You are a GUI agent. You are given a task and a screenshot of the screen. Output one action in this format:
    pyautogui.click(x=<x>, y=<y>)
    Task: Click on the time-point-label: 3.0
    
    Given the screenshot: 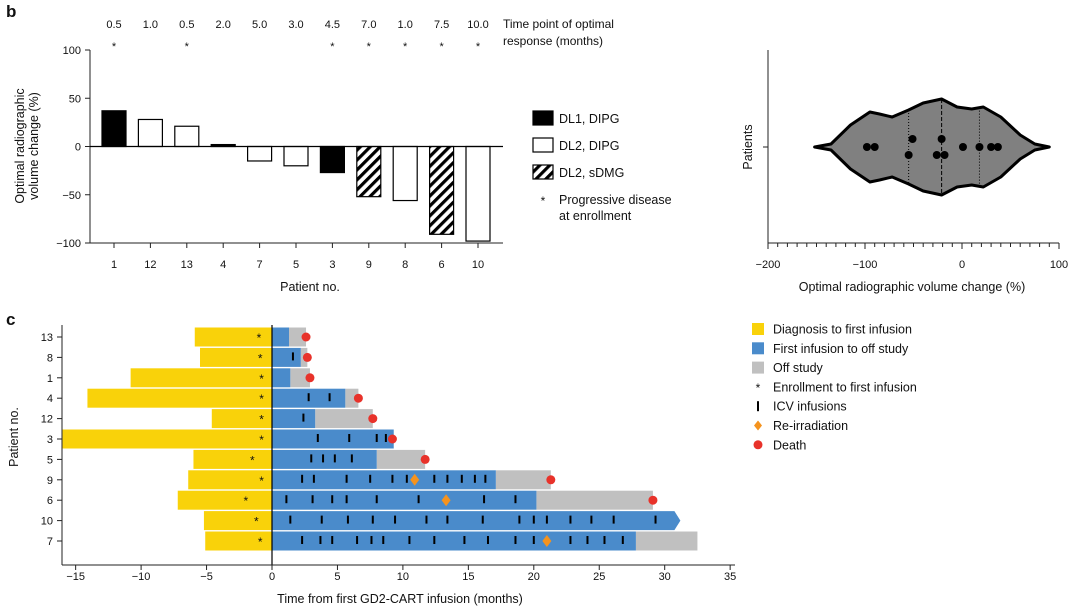 What is the action you would take?
    pyautogui.click(x=295, y=25)
    